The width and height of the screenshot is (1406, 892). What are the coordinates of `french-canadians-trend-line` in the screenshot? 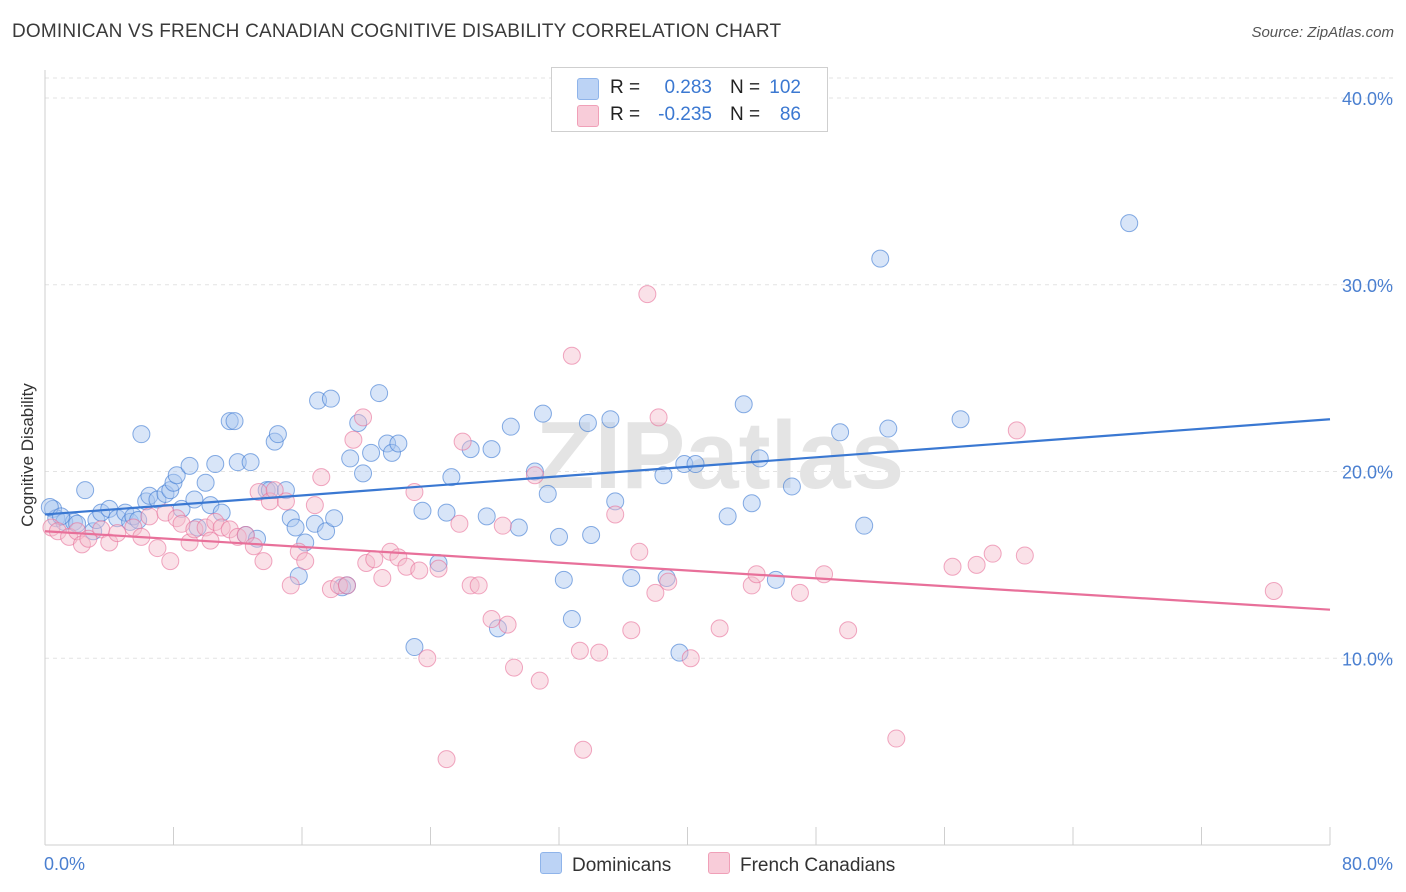 It's located at (687, 570).